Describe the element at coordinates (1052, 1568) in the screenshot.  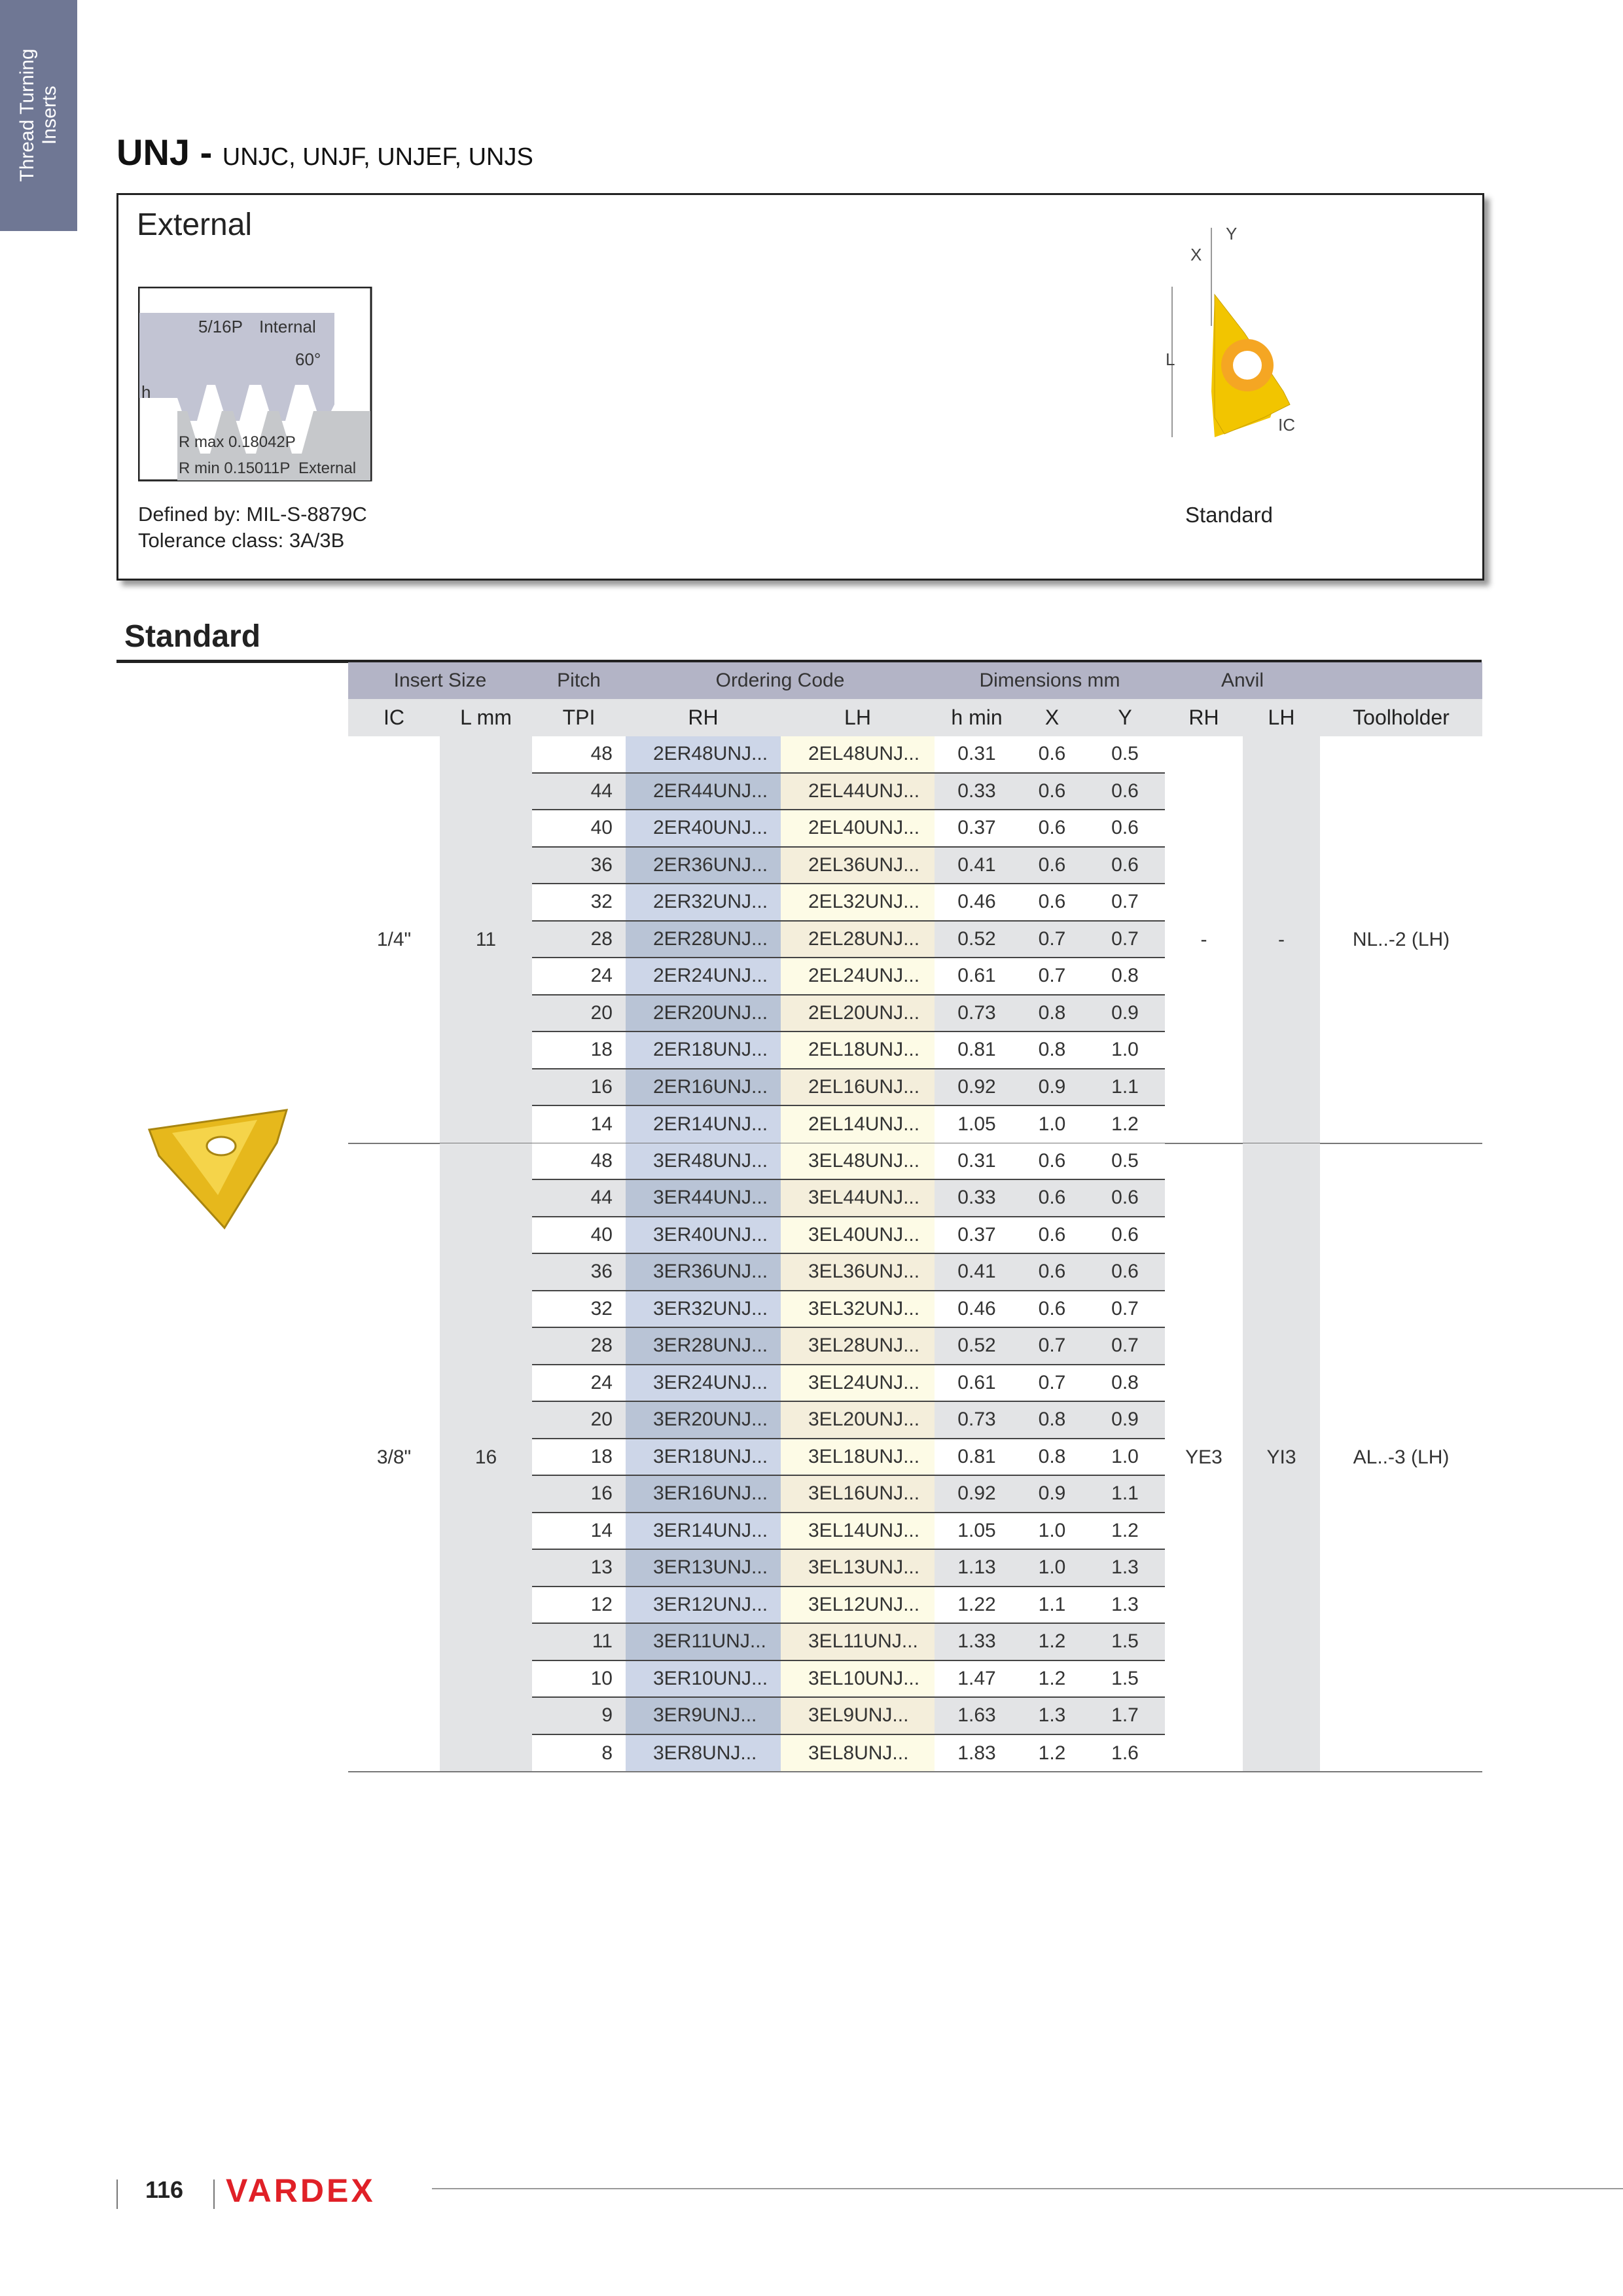
I see `x-cell: 1.0` at that location.